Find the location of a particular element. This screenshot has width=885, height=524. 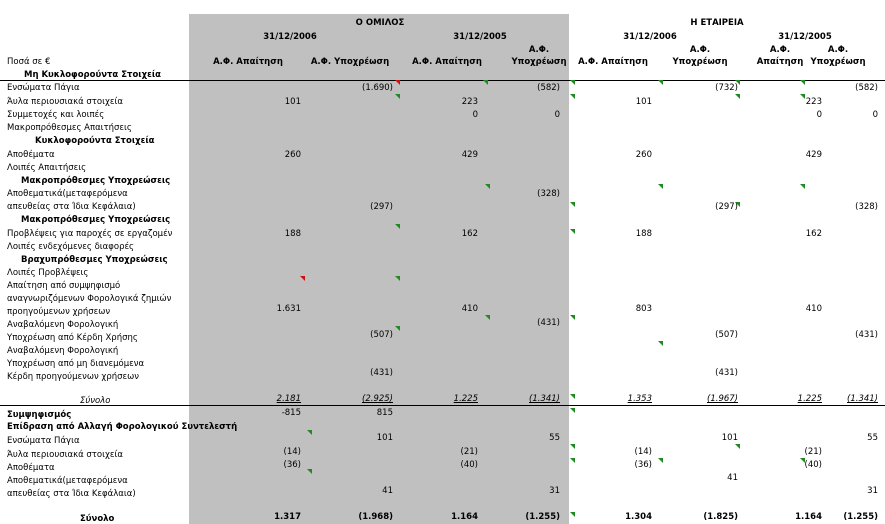

group-date-2006: 31/12/2006 is located at coordinates (290, 37).